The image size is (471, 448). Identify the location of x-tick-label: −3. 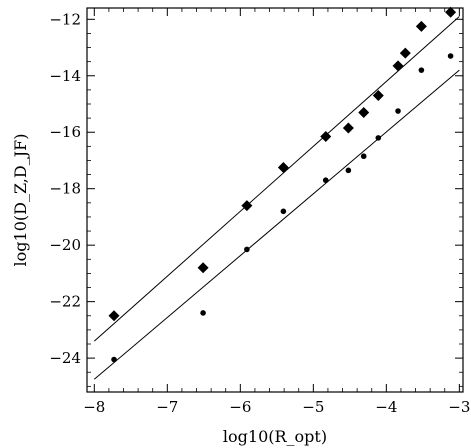
(459, 407).